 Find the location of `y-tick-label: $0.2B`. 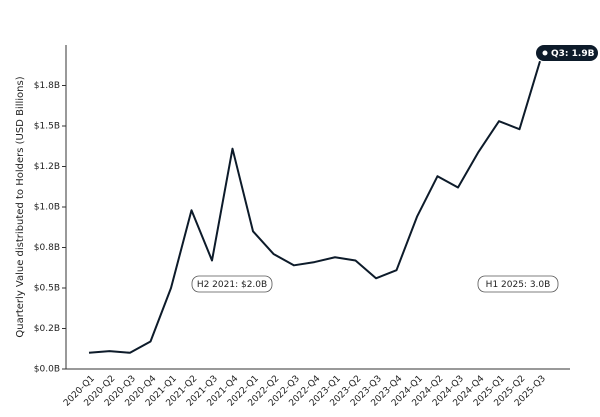

y-tick-label: $0.2B is located at coordinates (47, 329).